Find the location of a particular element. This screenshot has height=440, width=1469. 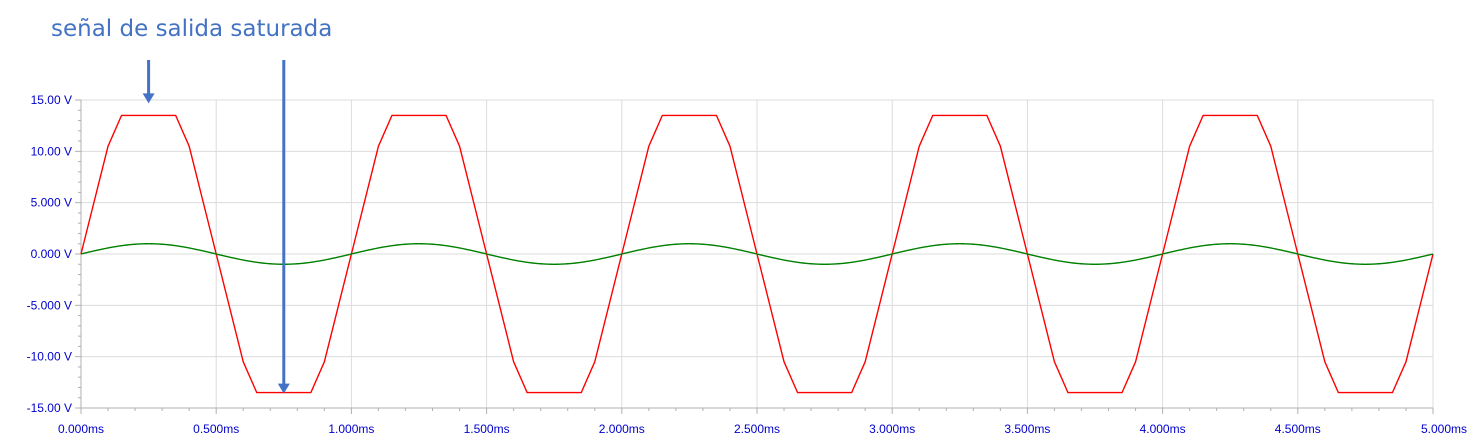

x-tick-label: 0.000ms is located at coordinates (81, 429).